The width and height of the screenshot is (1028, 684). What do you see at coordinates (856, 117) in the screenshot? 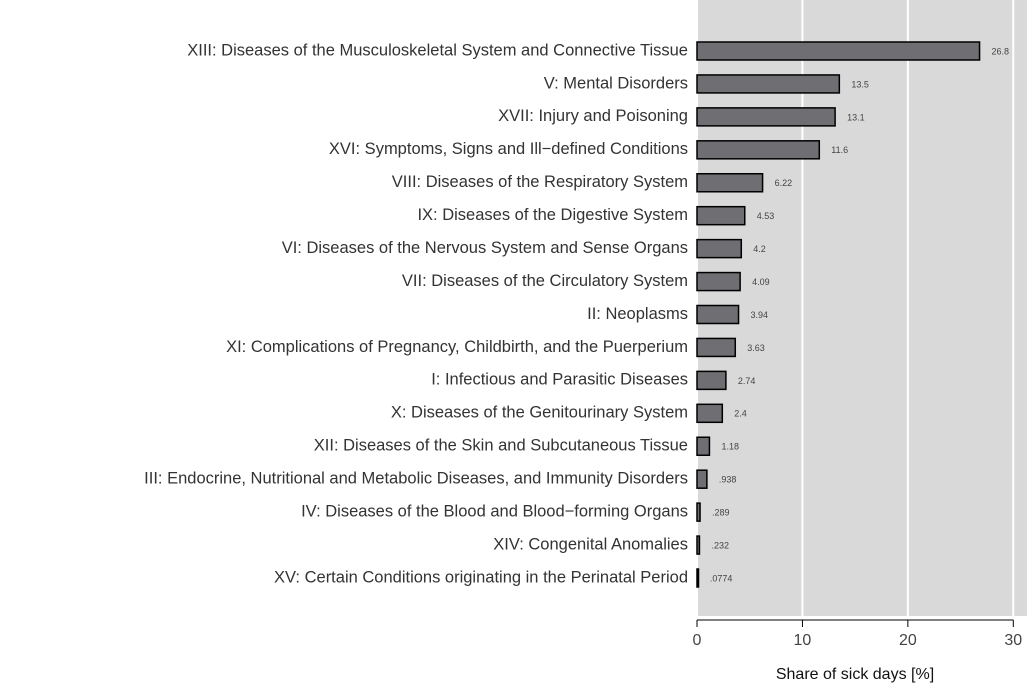
I see `value-label: 13.1` at bounding box center [856, 117].